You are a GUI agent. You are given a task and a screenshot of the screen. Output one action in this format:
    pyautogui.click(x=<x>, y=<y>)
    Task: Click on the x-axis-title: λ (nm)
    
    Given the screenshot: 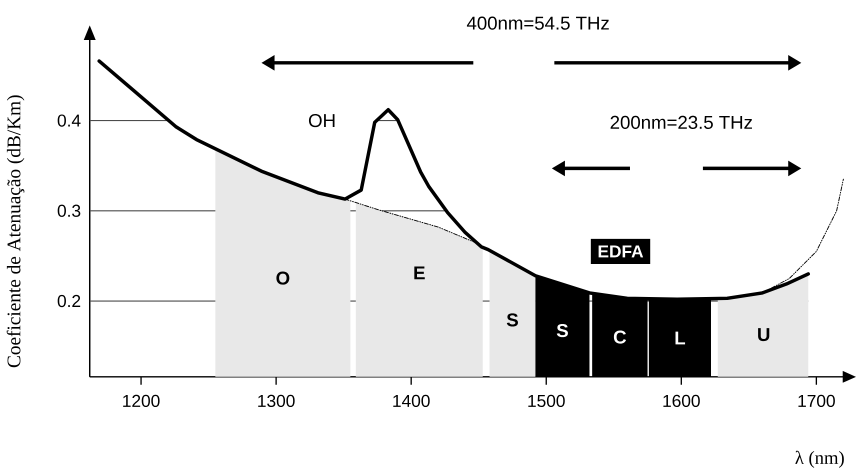 What is the action you would take?
    pyautogui.click(x=819, y=459)
    